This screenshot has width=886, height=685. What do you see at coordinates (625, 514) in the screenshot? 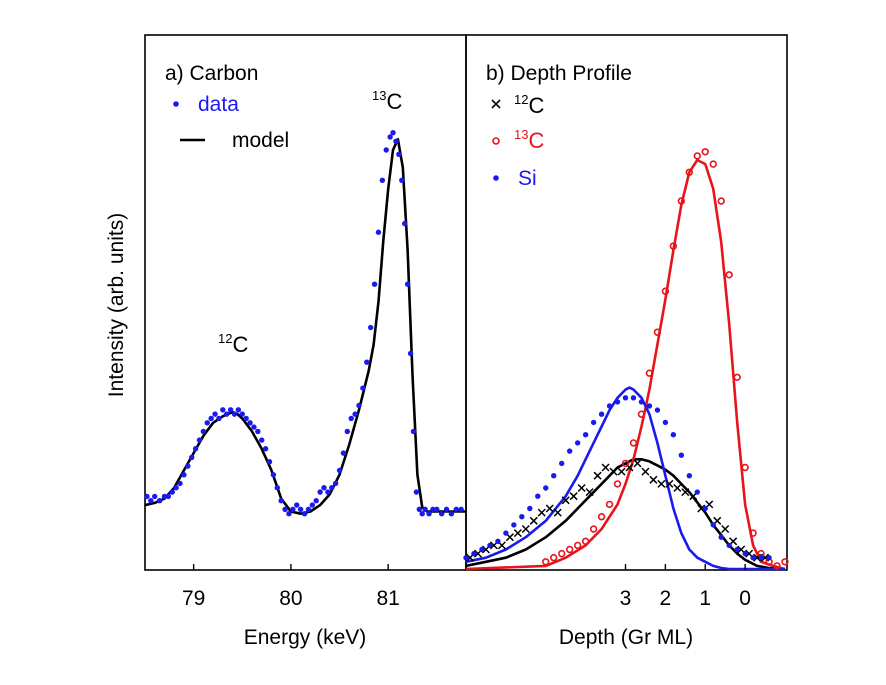
I see `12c-model-line` at bounding box center [625, 514].